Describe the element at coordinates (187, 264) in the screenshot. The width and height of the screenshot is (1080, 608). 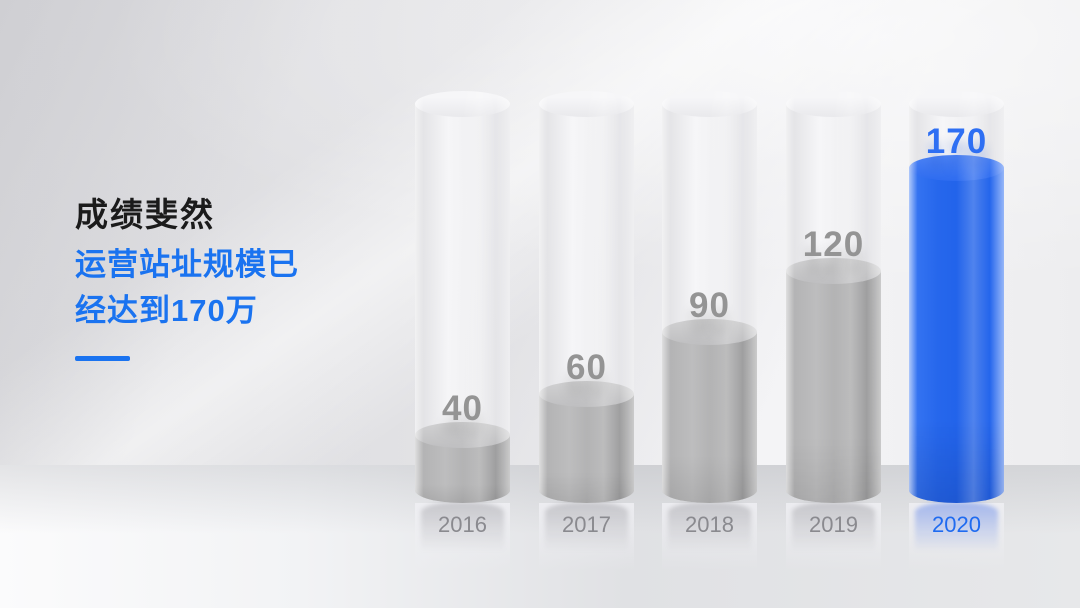
I see `subtitle-line-1: 运营站址规模已` at that location.